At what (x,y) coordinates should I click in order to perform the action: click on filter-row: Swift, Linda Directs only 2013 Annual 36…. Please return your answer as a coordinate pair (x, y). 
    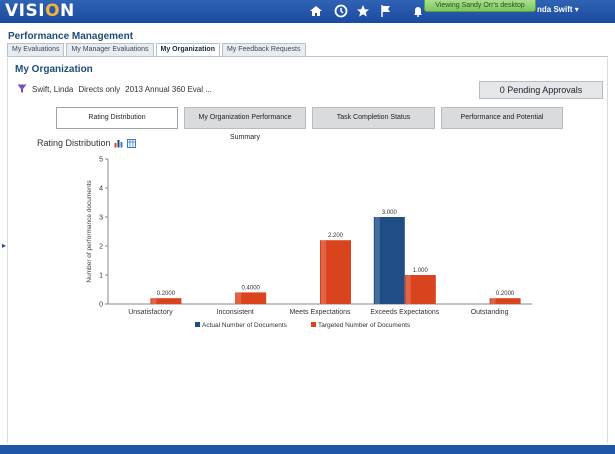
    Looking at the image, I should click on (117, 89).